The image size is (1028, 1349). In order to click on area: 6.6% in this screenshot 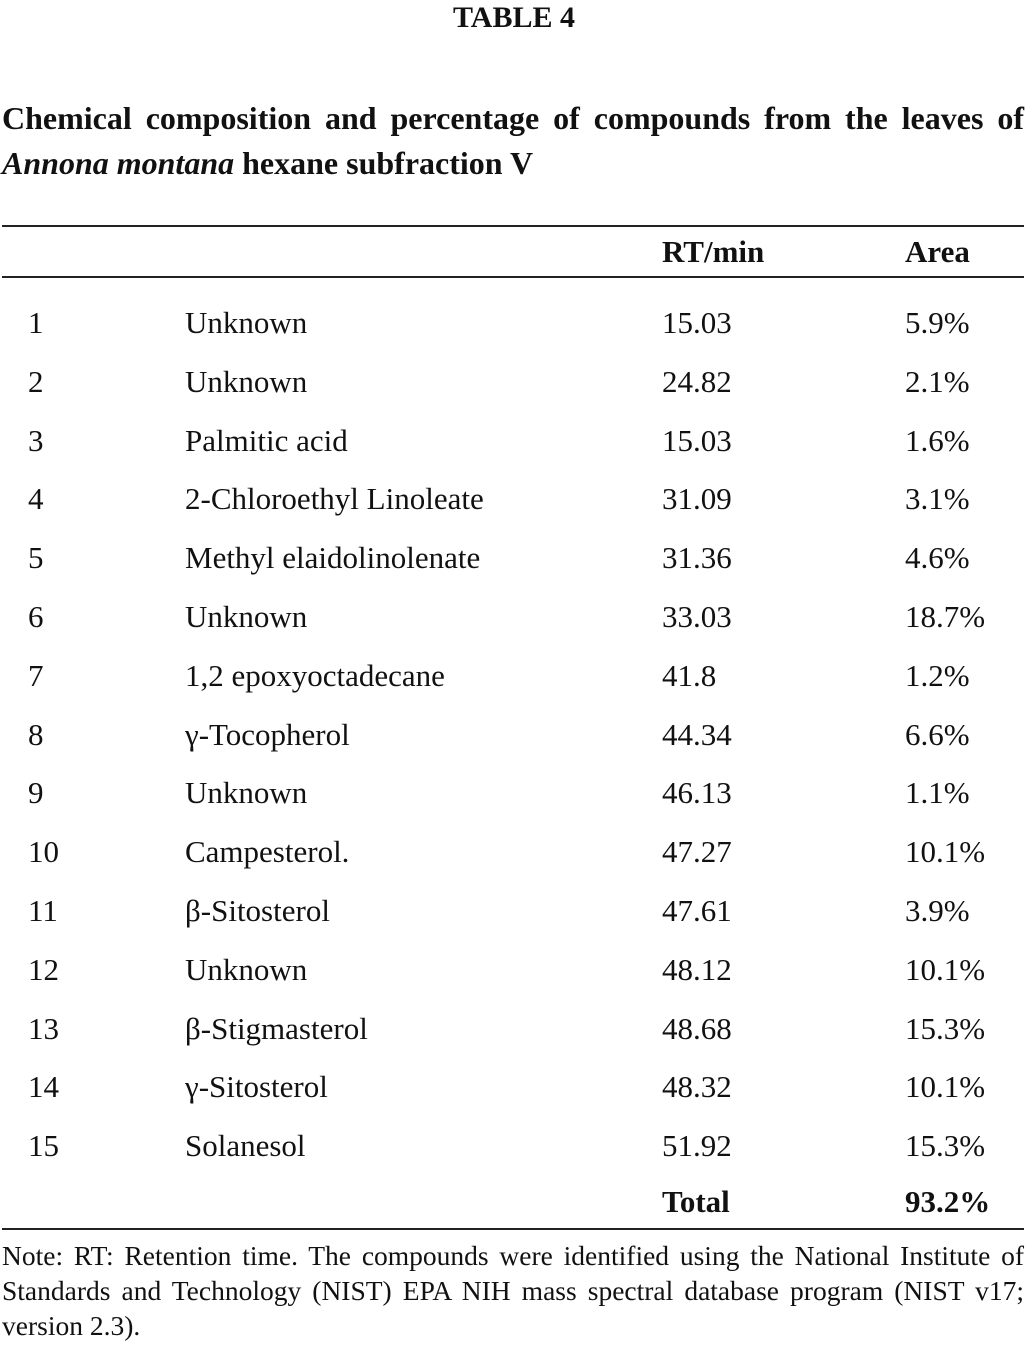, I will do `click(937, 734)`.